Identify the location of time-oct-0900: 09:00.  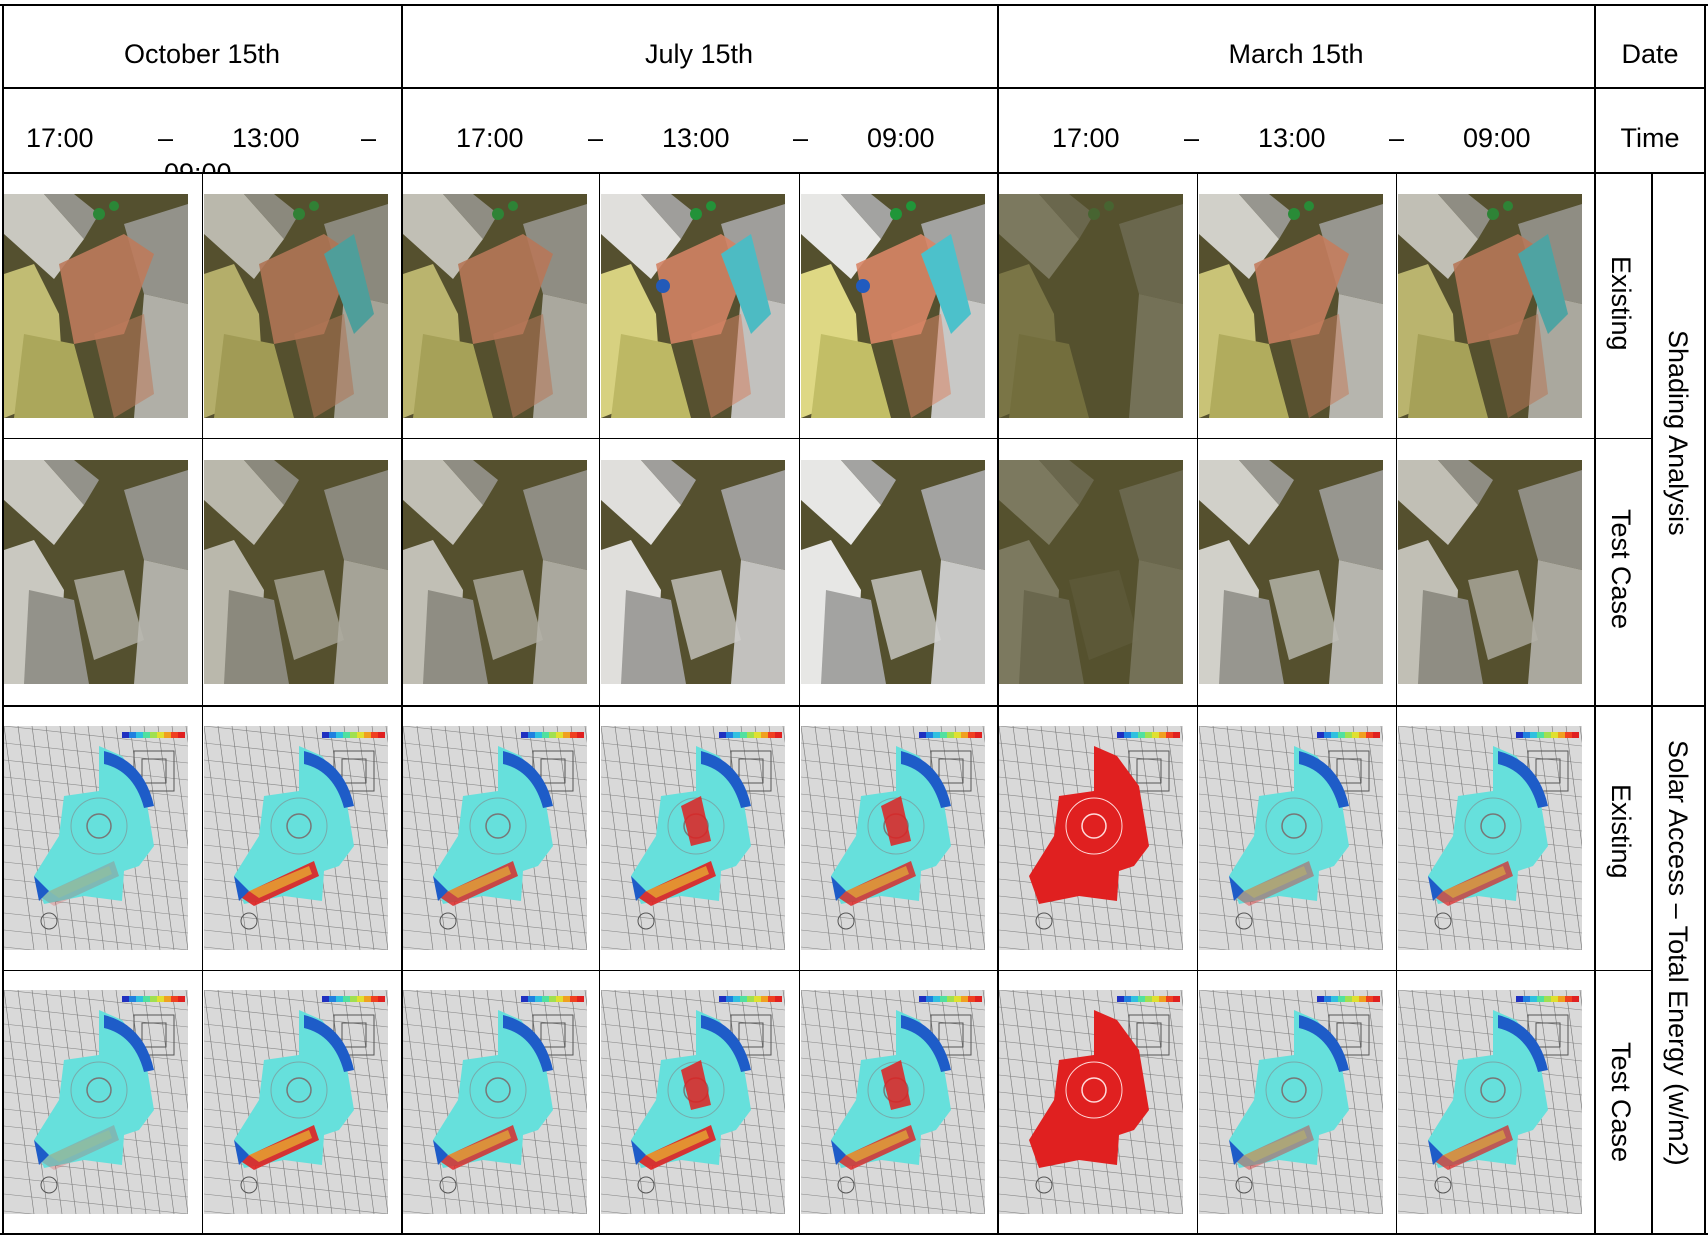
(198, 164).